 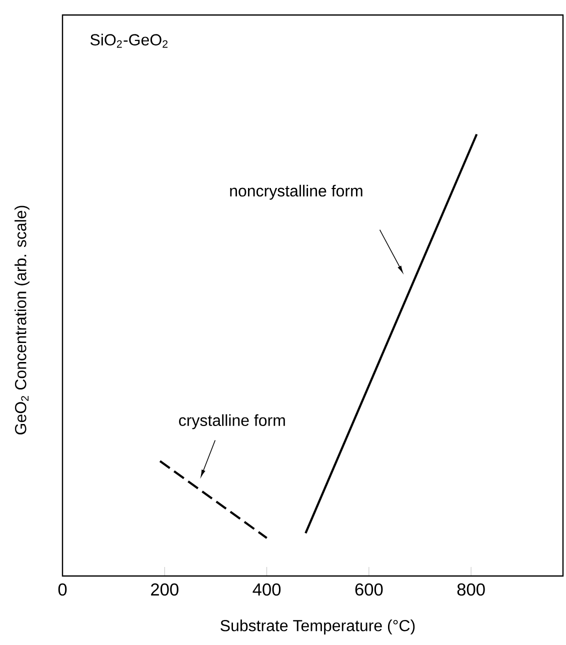 What do you see at coordinates (62, 589) in the screenshot?
I see `x-tick-label: 0` at bounding box center [62, 589].